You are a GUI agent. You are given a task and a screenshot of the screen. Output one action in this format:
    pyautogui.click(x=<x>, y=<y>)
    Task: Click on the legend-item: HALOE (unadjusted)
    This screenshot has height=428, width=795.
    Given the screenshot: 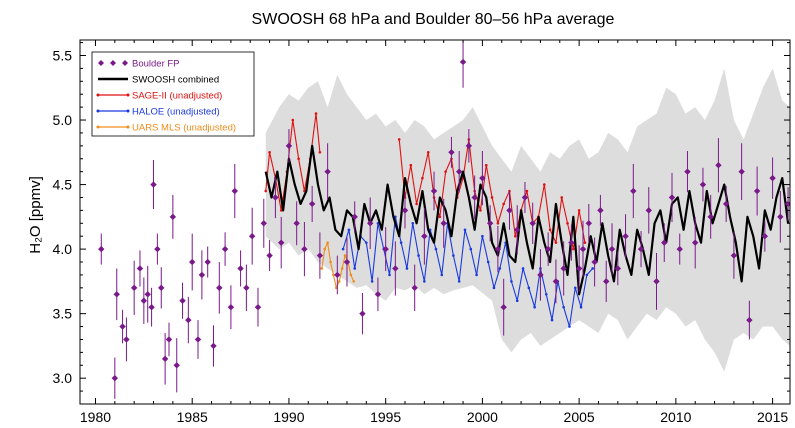 What is the action you would take?
    pyautogui.click(x=158, y=112)
    